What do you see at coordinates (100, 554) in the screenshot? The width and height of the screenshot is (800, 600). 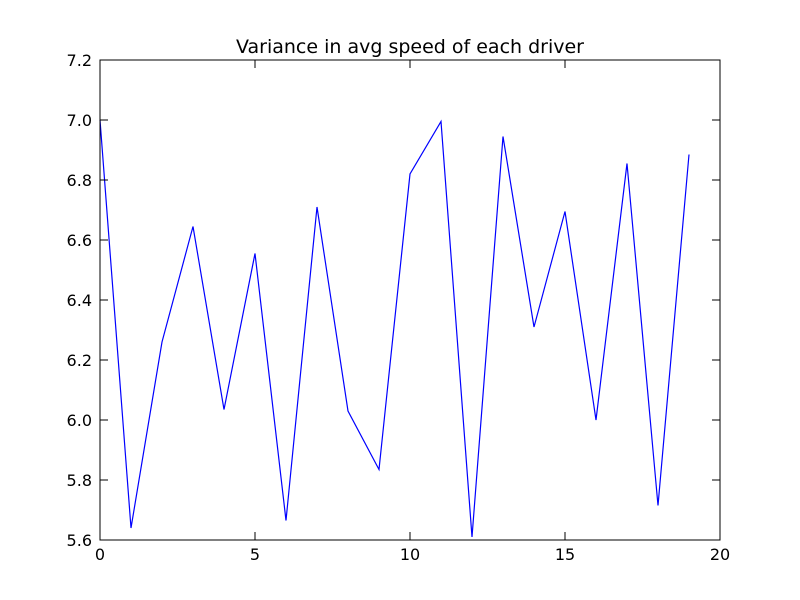 I see `x-tick-label: 0` at bounding box center [100, 554].